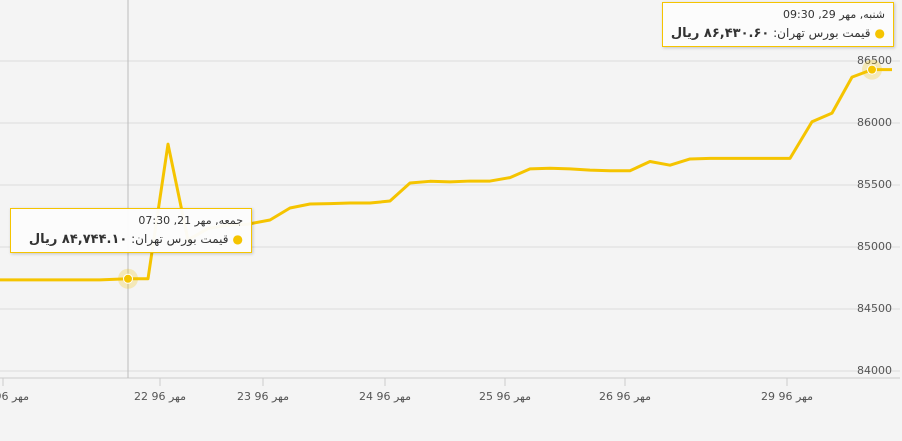 This screenshot has width=902, height=441. I want to click on y-tick-label: 86000, so click(874, 122).